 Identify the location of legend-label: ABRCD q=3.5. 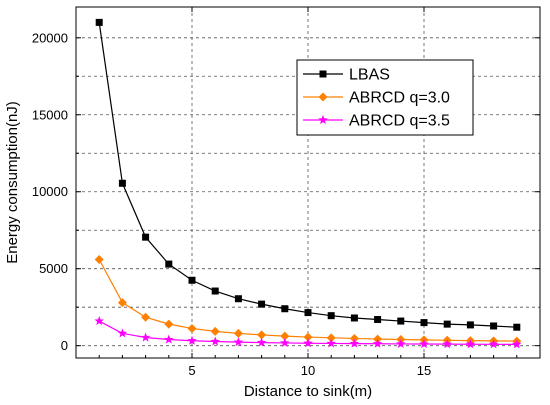
(399, 121).